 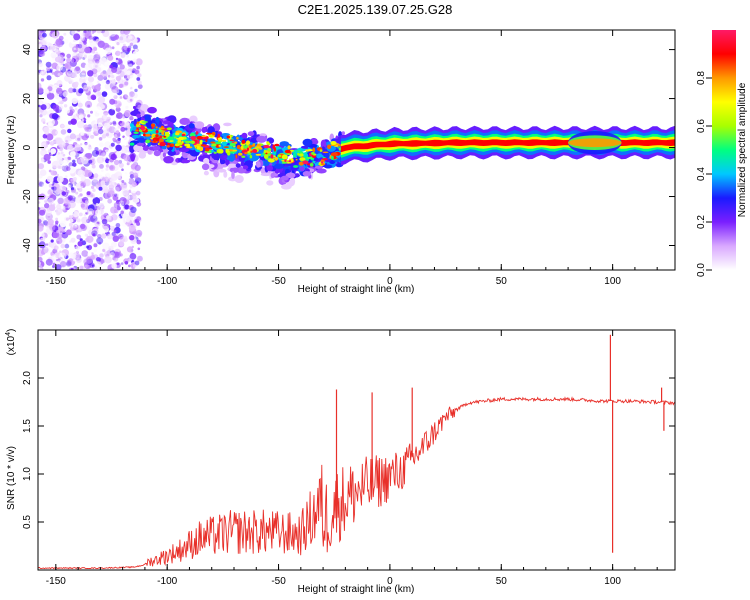 I want to click on snr-ylabel: SNR (10 * v/v), so click(x=11, y=478).